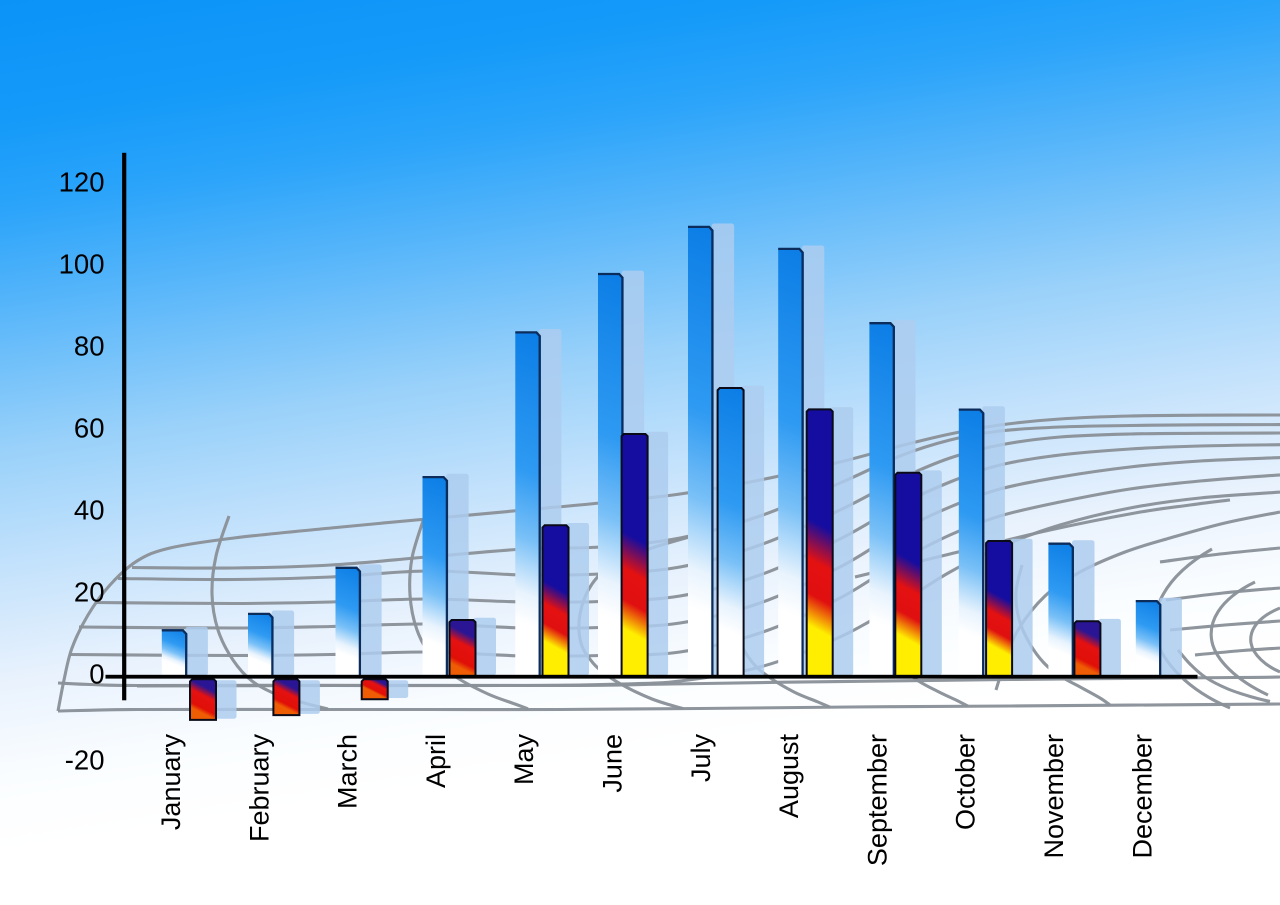 Image resolution: width=1280 pixels, height=905 pixels. I want to click on svg-text: November, so click(1054, 796).